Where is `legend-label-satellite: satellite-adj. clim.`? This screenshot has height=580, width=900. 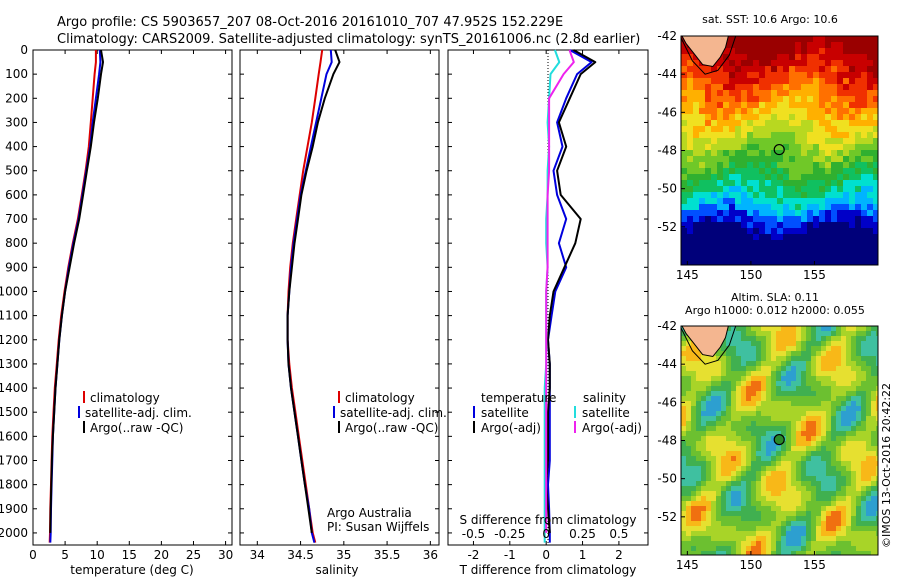
legend-label-satellite: satellite-adj. clim. is located at coordinates (393, 413).